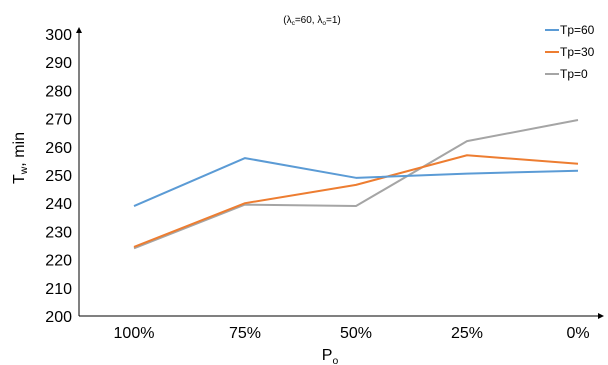  Describe the element at coordinates (311, 21) in the screenshot. I see `chart-title: (λc=60, λo=1)` at that location.